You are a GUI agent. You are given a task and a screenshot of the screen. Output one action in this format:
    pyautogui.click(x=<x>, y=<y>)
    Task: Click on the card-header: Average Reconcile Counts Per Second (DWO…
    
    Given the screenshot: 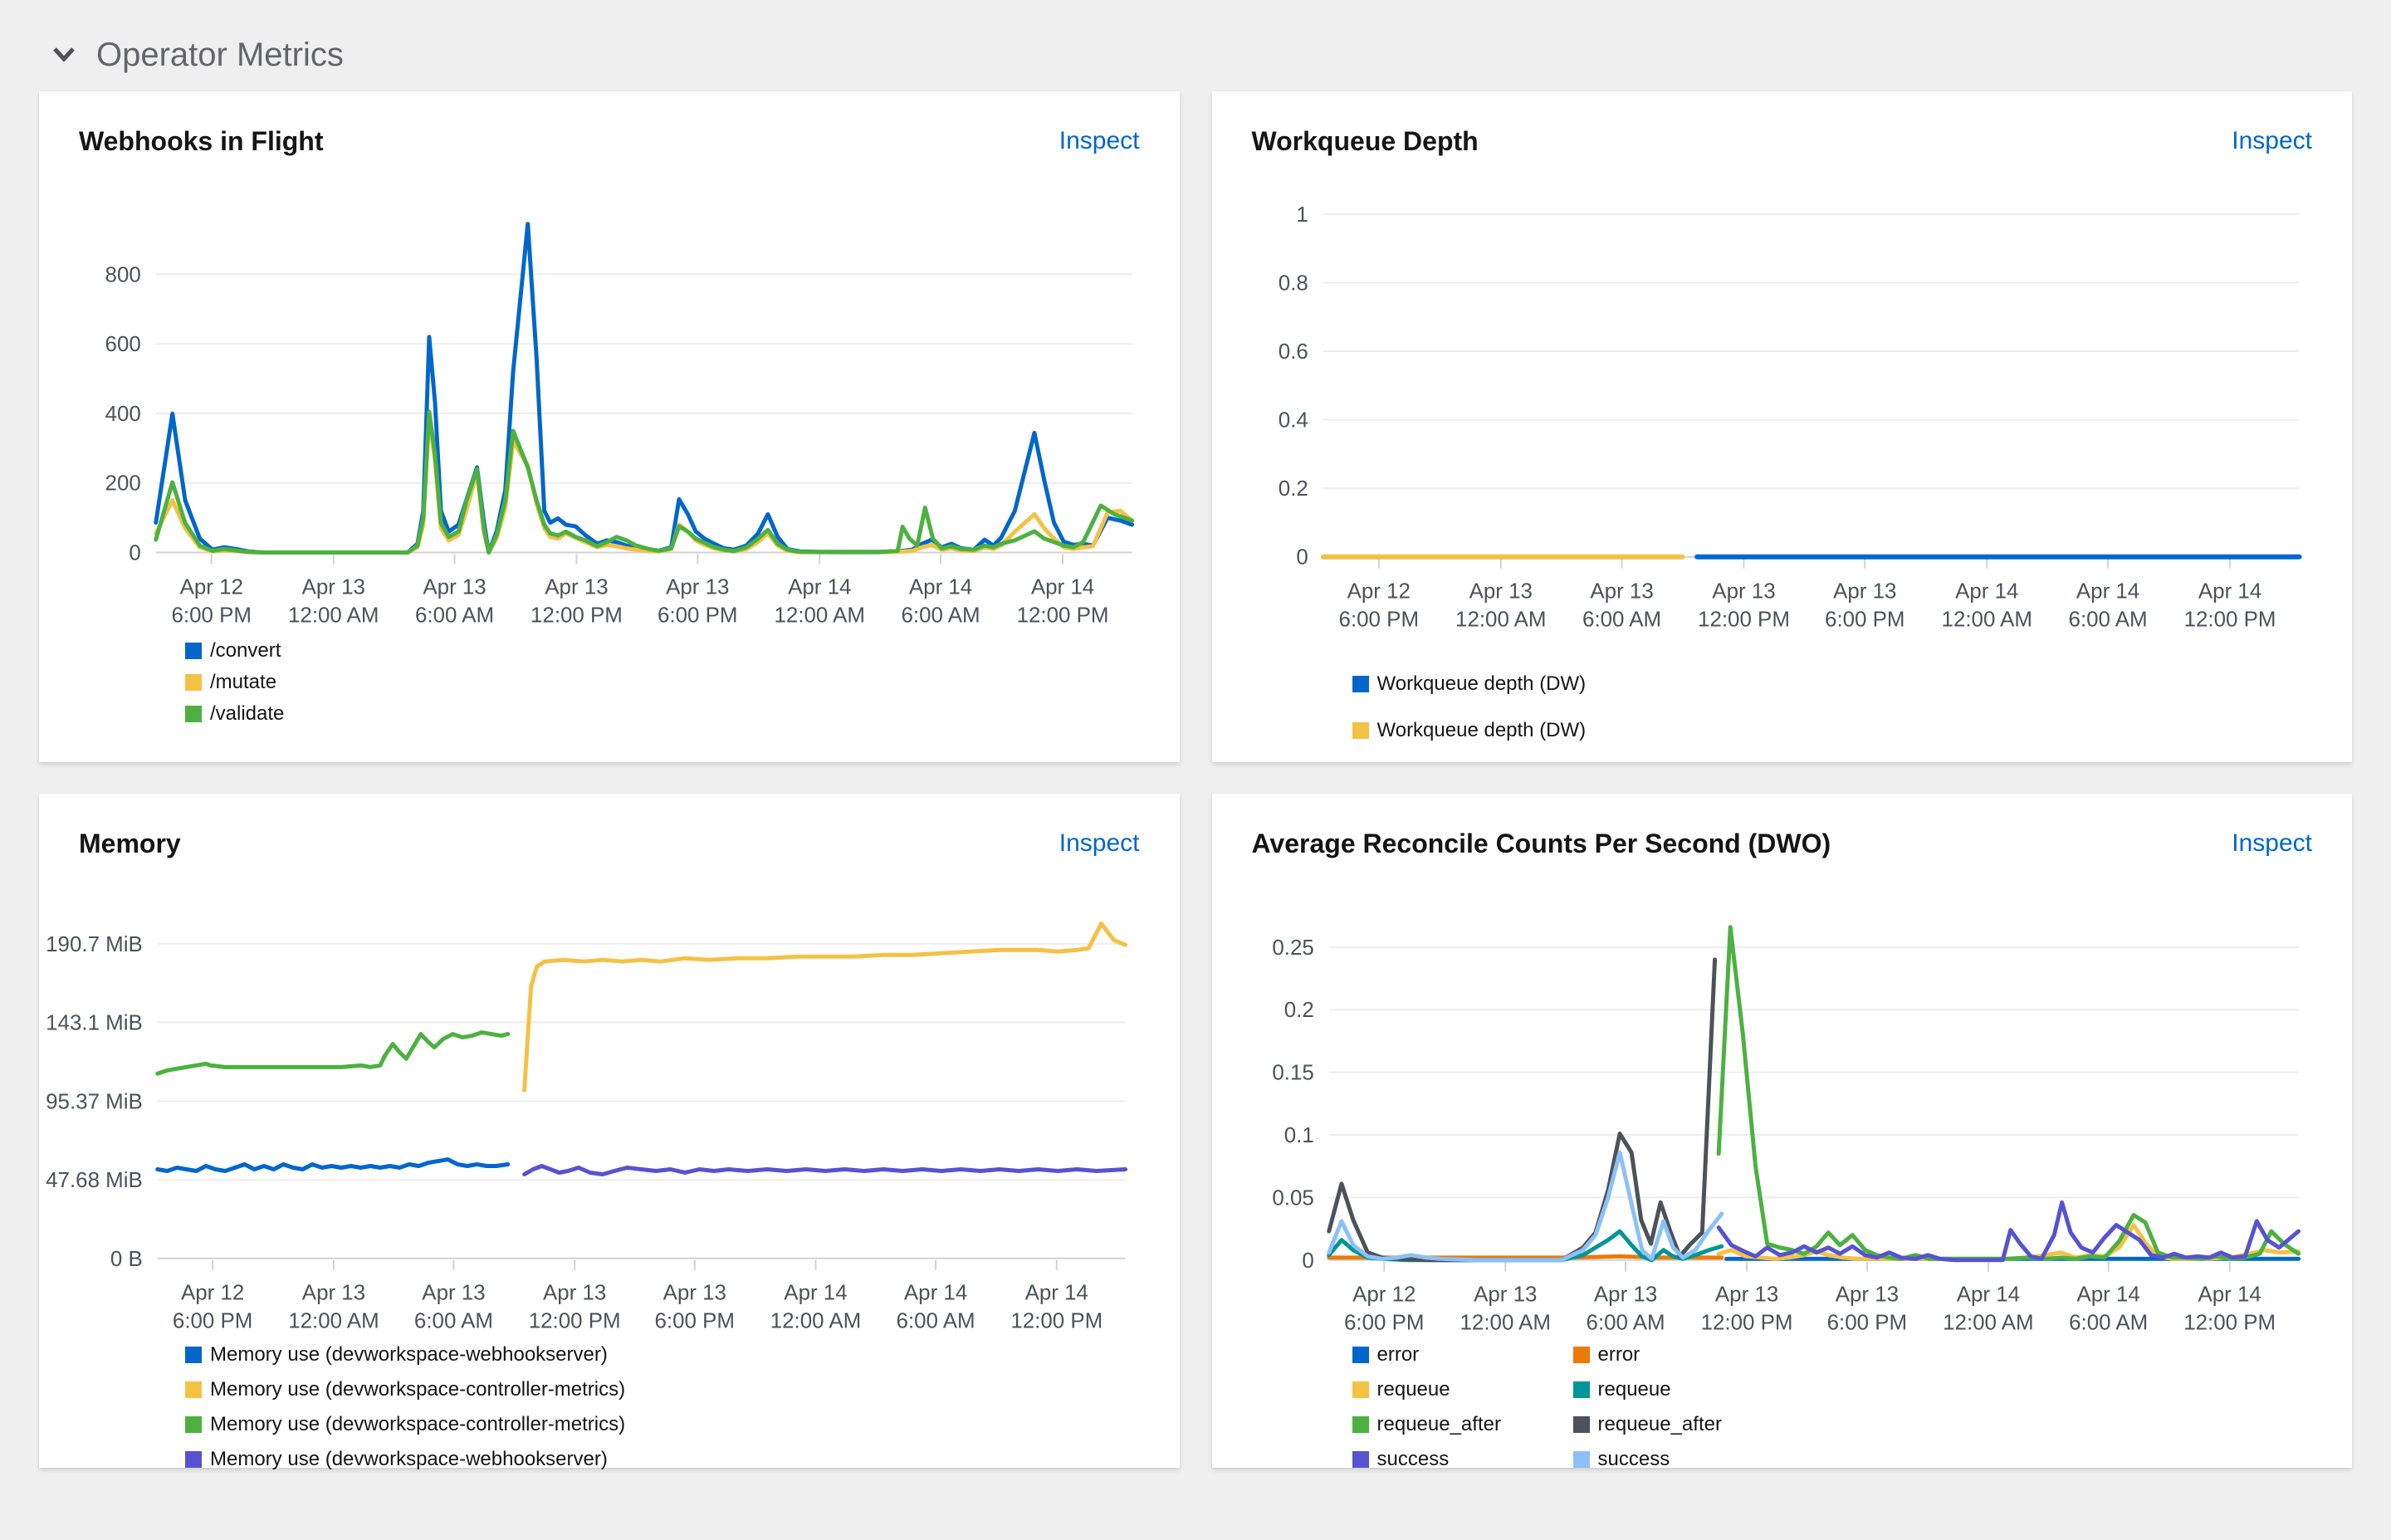 What is the action you would take?
    pyautogui.click(x=1782, y=844)
    